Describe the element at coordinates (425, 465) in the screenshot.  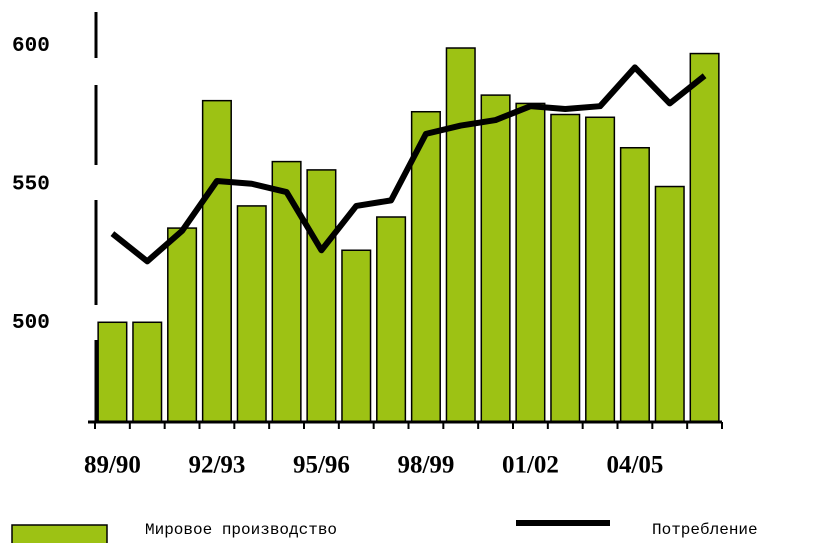
I see `x-tick-label: 98/99` at that location.